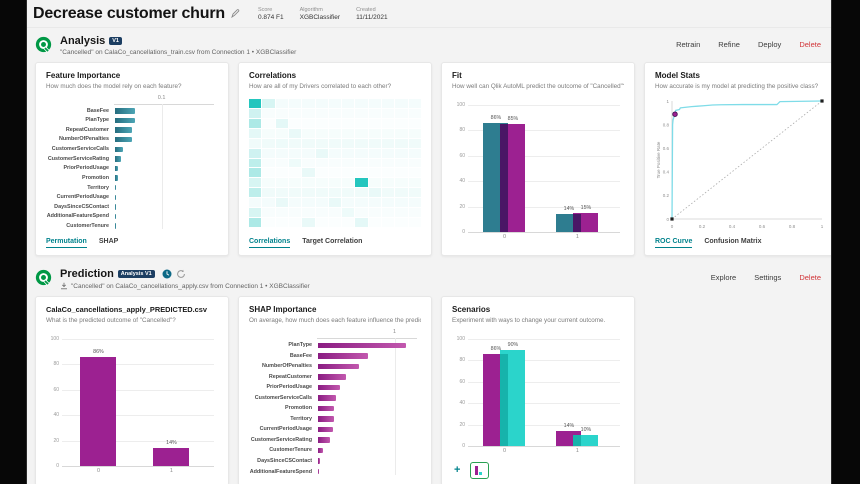 This screenshot has height=484, width=860. Describe the element at coordinates (181, 274) in the screenshot. I see `refresh-icon` at that location.